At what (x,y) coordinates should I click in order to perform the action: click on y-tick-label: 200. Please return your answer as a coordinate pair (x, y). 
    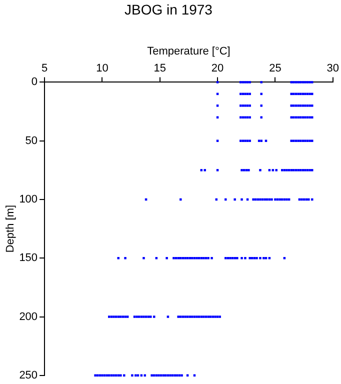
    Looking at the image, I should click on (28, 316).